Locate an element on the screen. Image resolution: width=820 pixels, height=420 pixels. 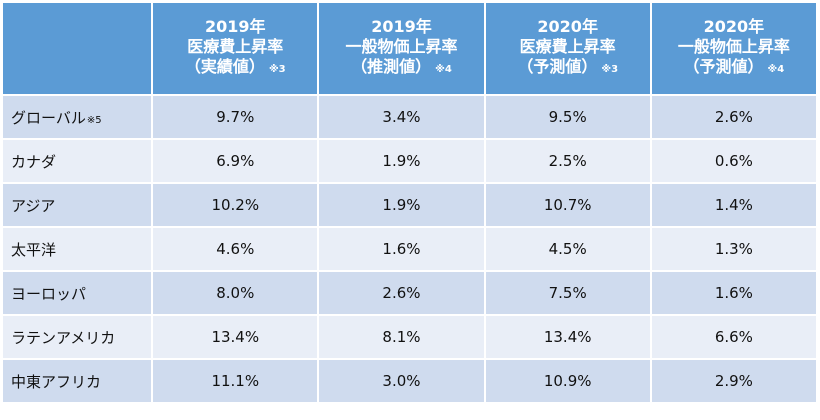
header-kind: （予測値） ※3 is located at coordinates (568, 66).